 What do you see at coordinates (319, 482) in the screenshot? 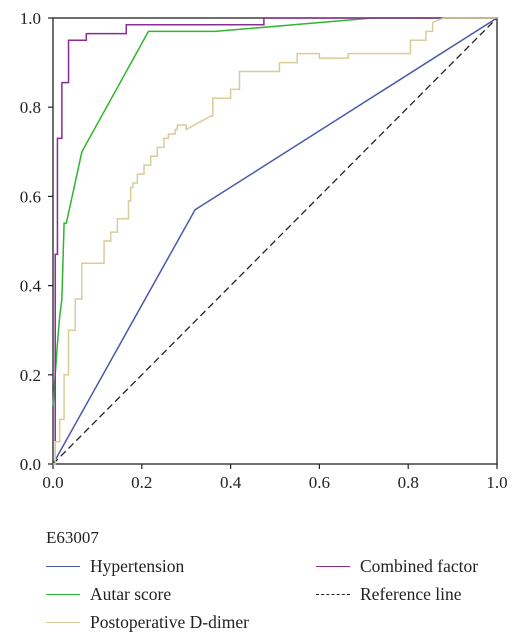
I see `x-tick-label: 0.6` at bounding box center [319, 482].